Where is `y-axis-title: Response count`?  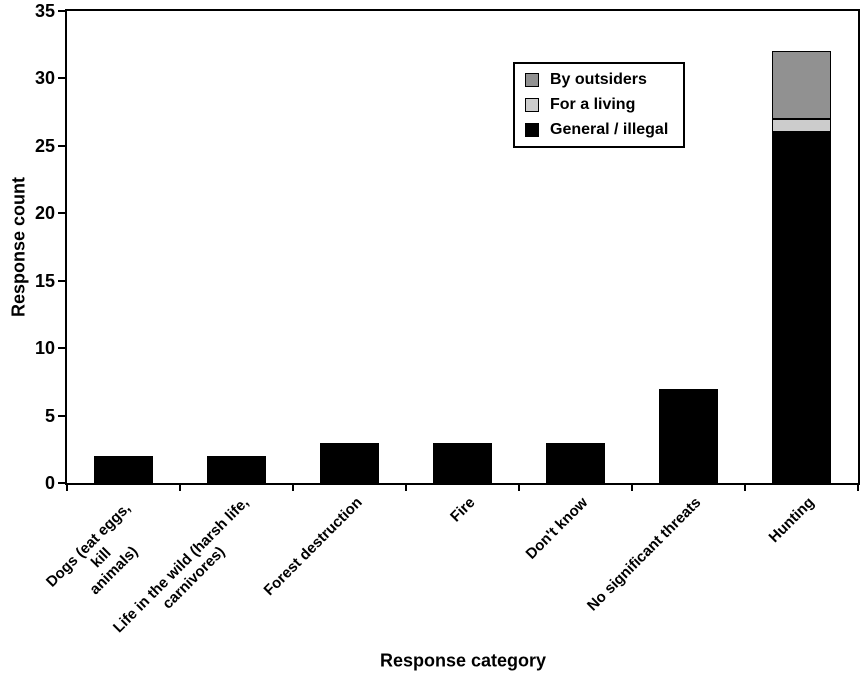
y-axis-title: Response count is located at coordinates (18, 247).